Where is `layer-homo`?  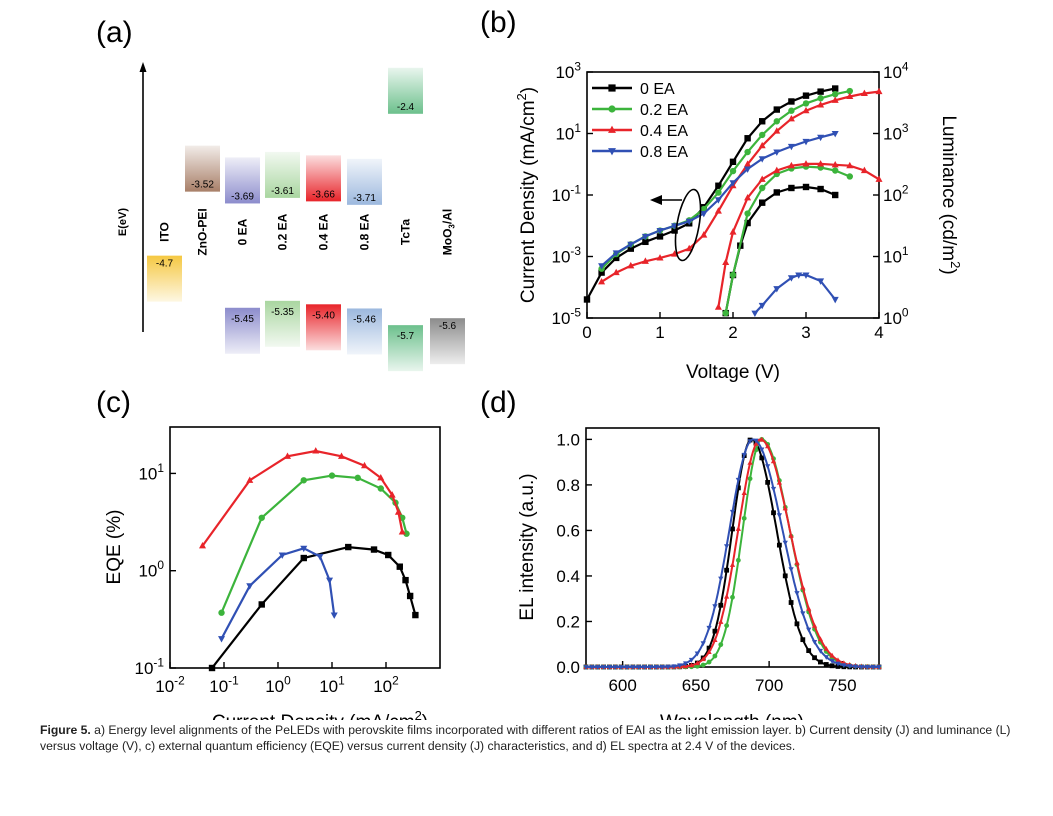 layer-homo is located at coordinates (242, 330).